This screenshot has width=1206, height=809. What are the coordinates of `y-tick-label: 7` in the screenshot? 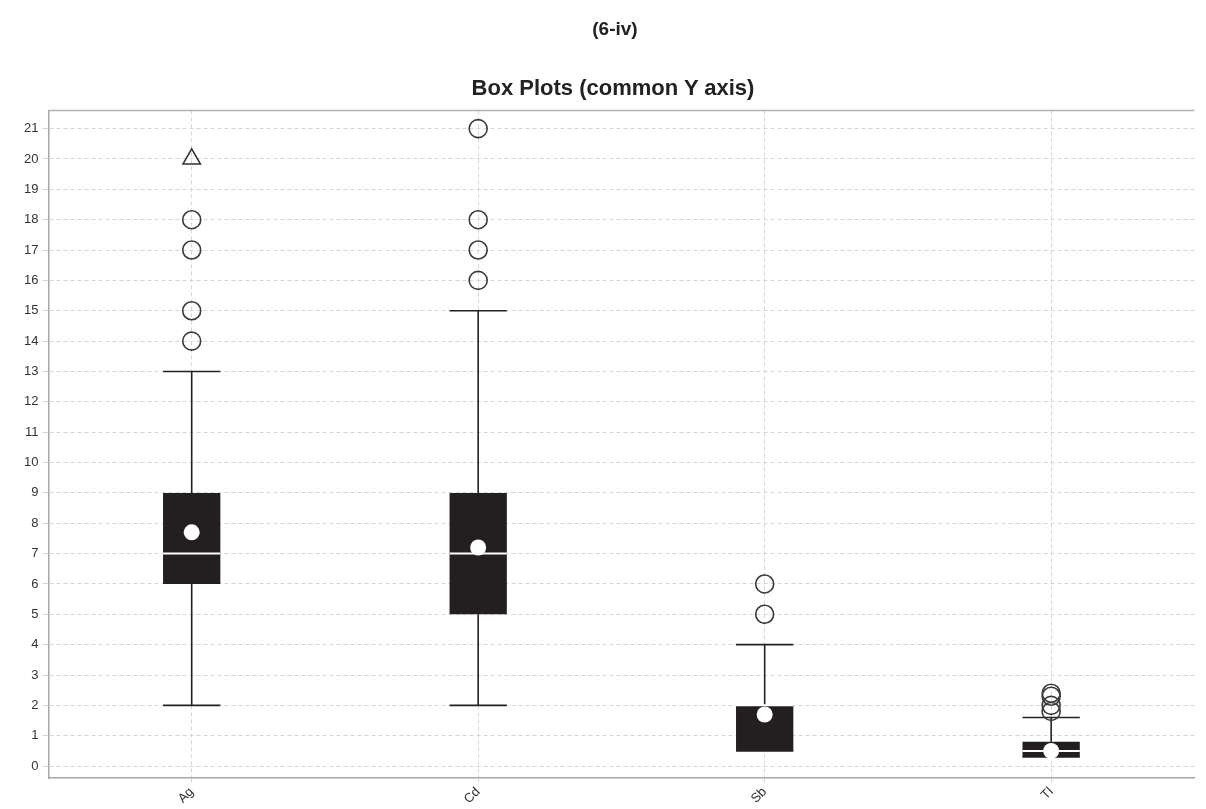 It's located at (35, 553).